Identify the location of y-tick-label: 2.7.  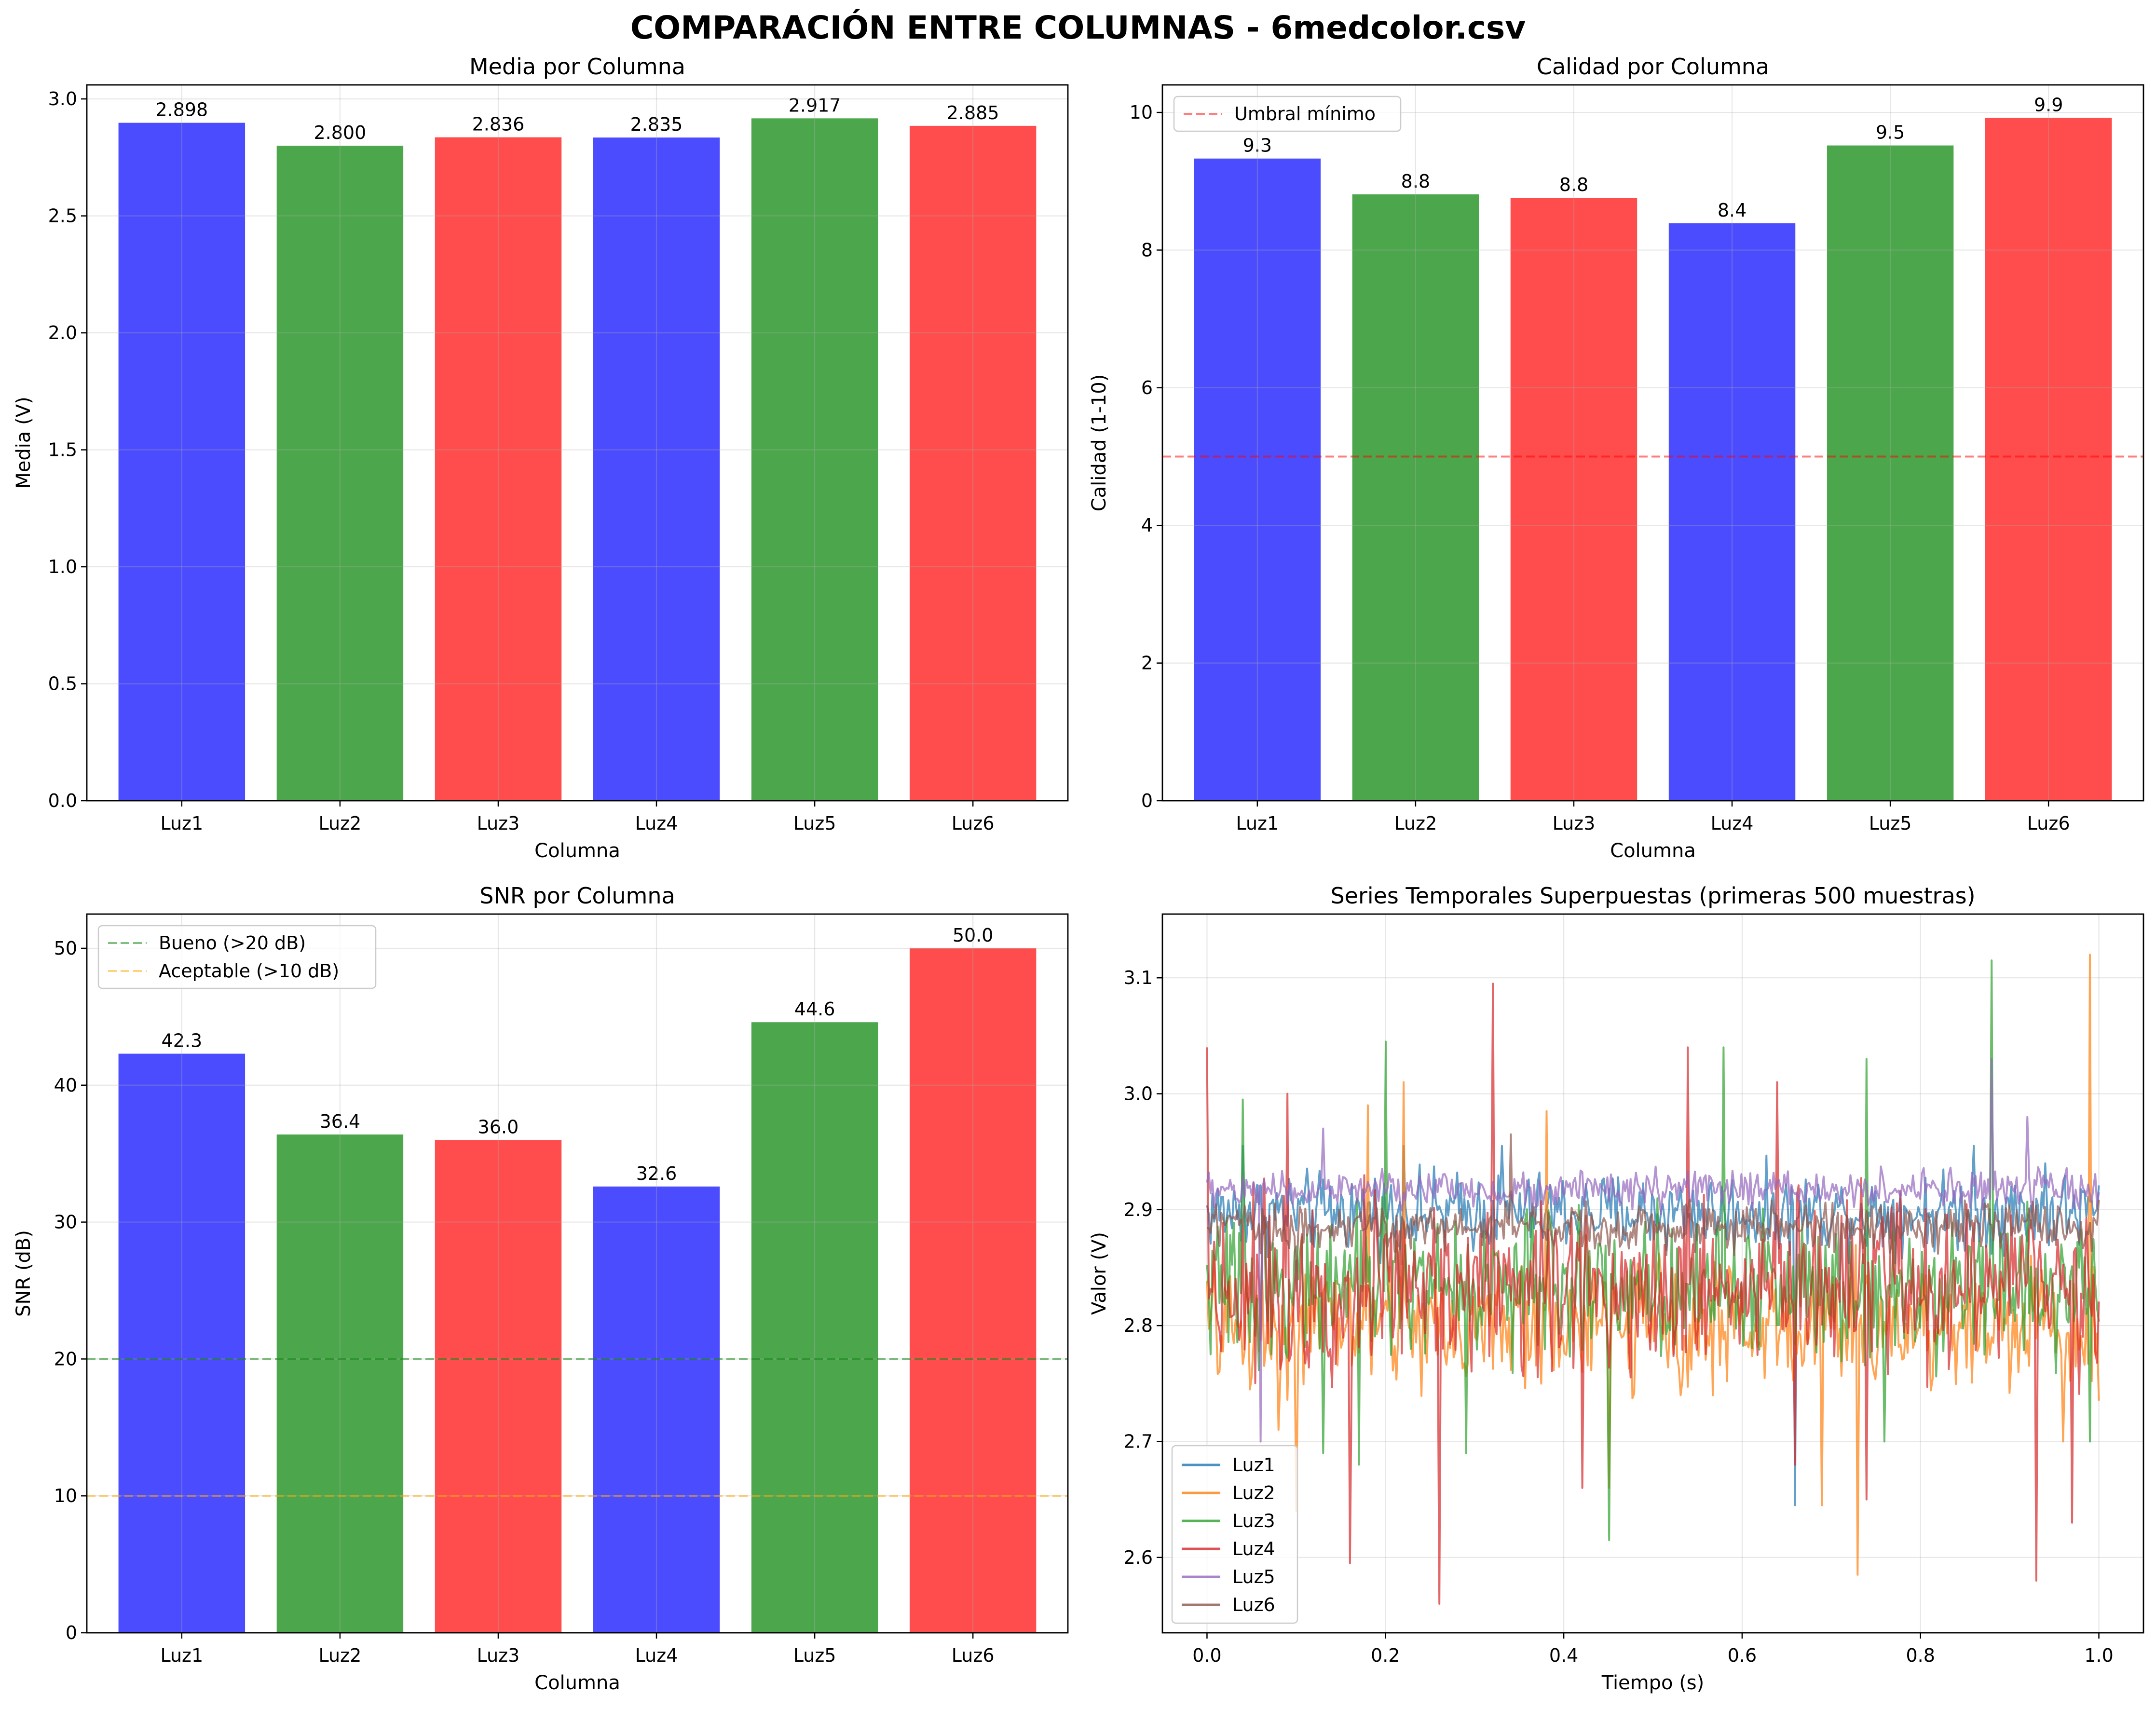
(1138, 1441).